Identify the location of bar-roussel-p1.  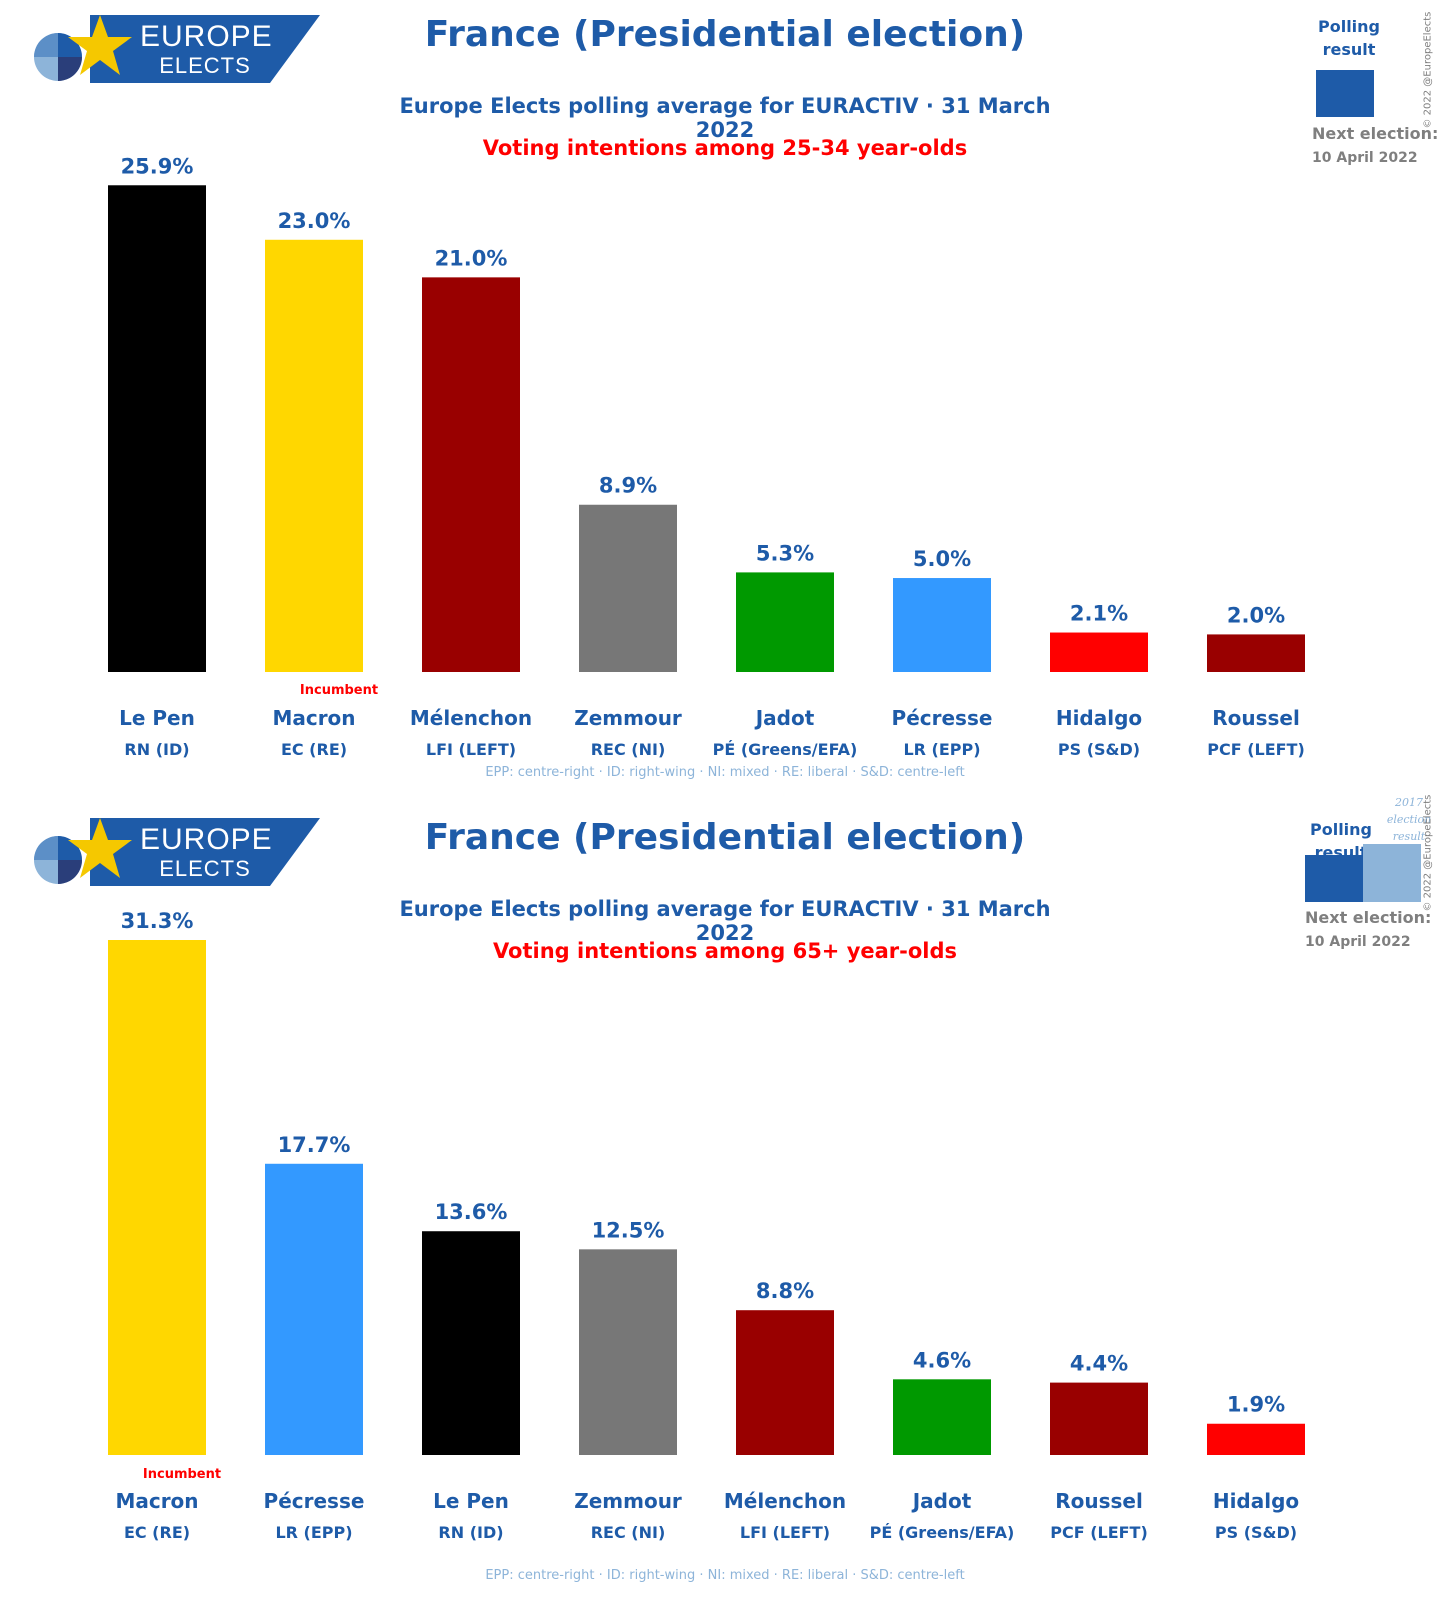
(1256, 653).